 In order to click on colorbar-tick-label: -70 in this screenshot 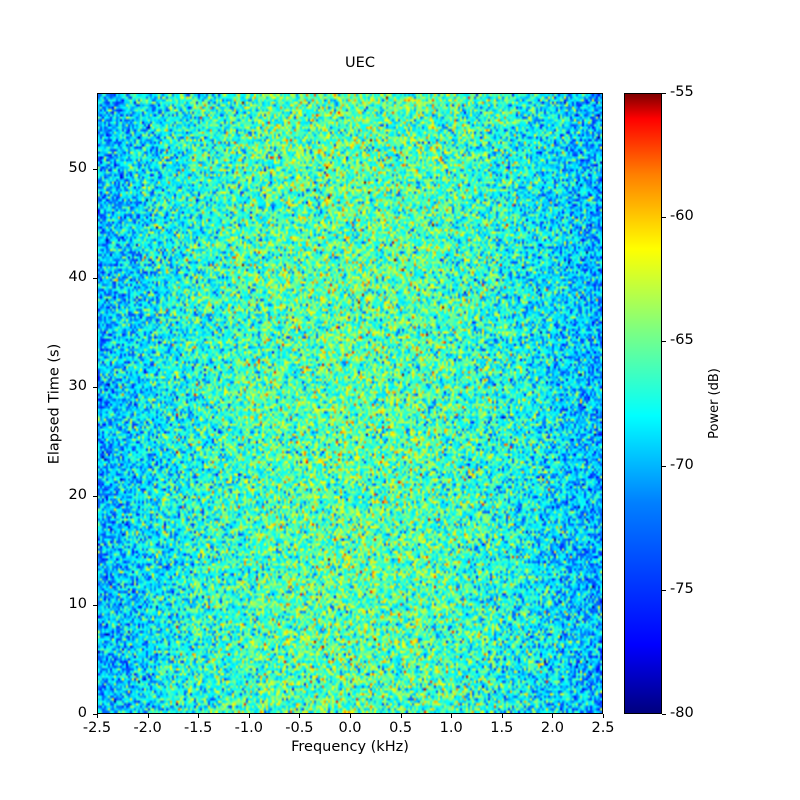, I will do `click(682, 464)`.